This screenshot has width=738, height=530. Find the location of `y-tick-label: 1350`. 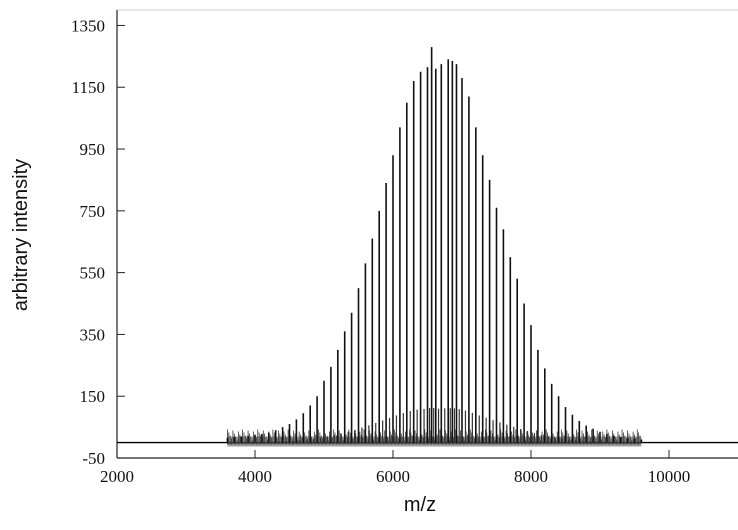

y-tick-label: 1350 is located at coordinates (88, 25).